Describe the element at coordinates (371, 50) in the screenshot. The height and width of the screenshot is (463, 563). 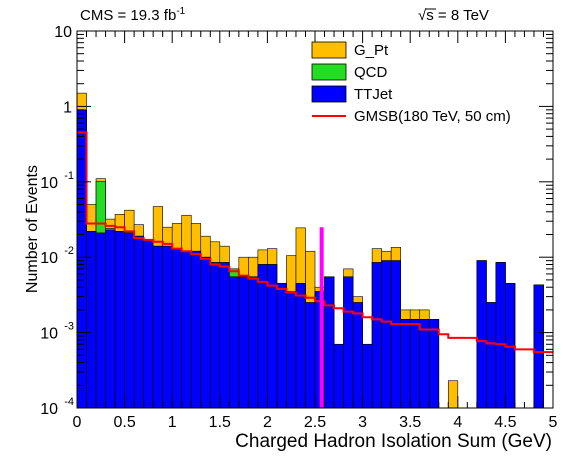
I see `legend-label-g-pt: G_Pt` at that location.